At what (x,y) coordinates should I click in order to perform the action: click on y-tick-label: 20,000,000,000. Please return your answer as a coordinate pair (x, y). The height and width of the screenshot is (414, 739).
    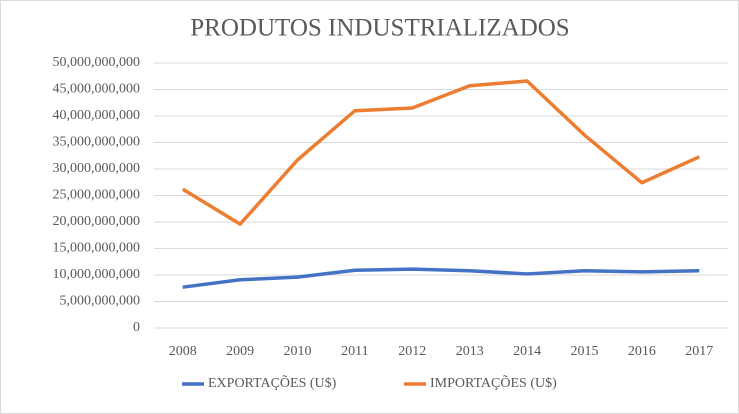
    Looking at the image, I should click on (97, 221).